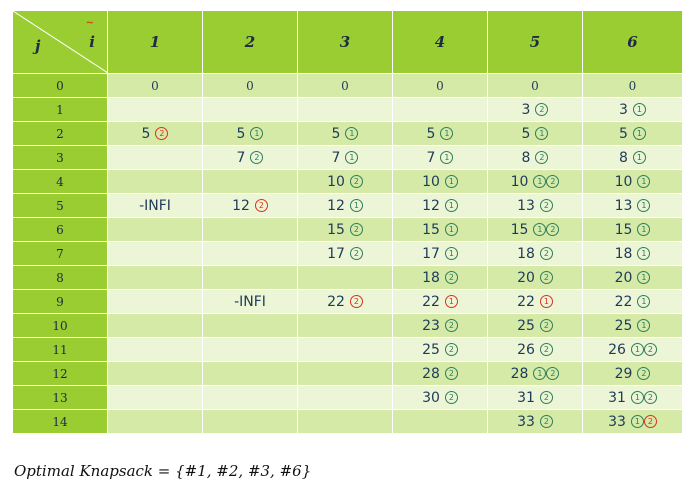 The width and height of the screenshot is (694, 484). What do you see at coordinates (535, 182) in the screenshot?
I see `cell-content: 10 1 2` at bounding box center [535, 182].